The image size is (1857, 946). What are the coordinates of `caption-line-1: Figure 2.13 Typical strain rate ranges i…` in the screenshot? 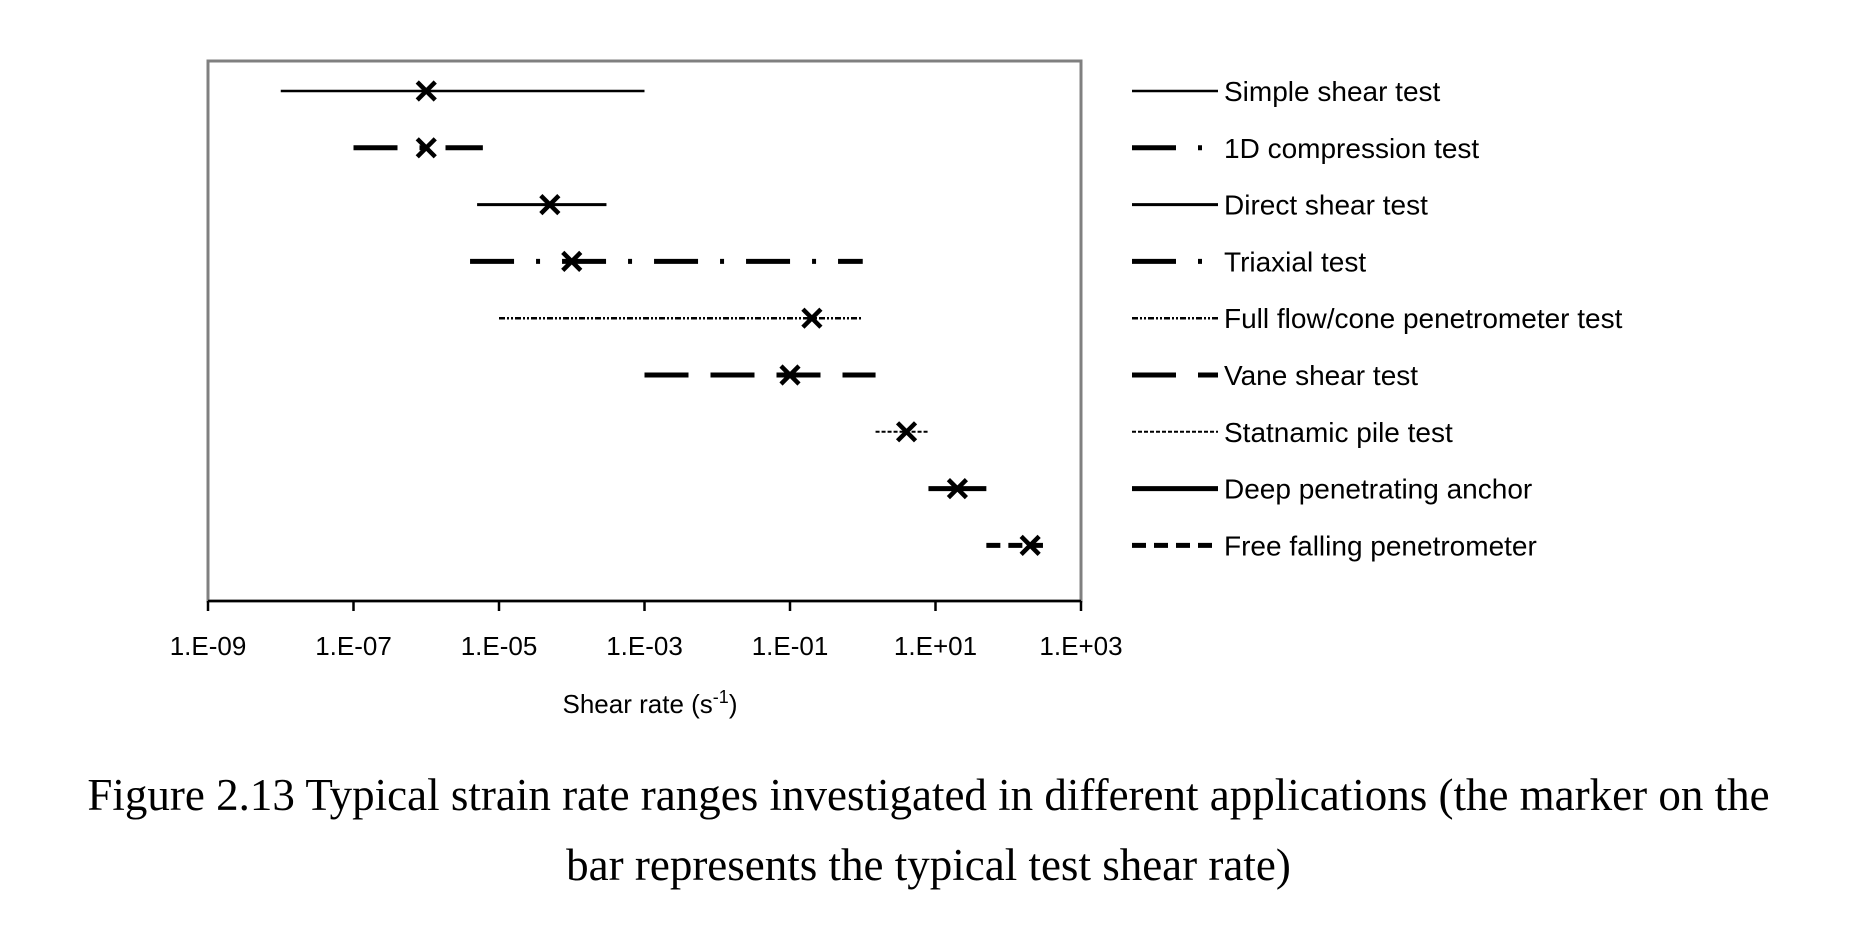 It's located at (928, 795).